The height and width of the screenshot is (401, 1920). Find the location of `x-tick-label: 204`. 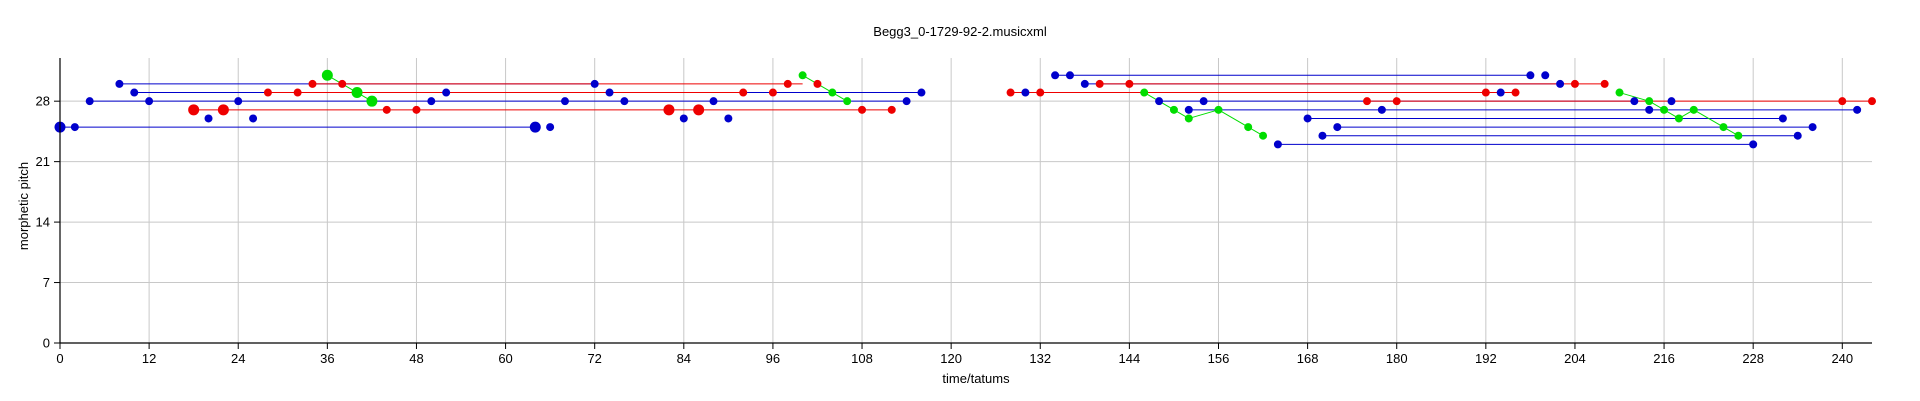

x-tick-label: 204 is located at coordinates (1575, 358).